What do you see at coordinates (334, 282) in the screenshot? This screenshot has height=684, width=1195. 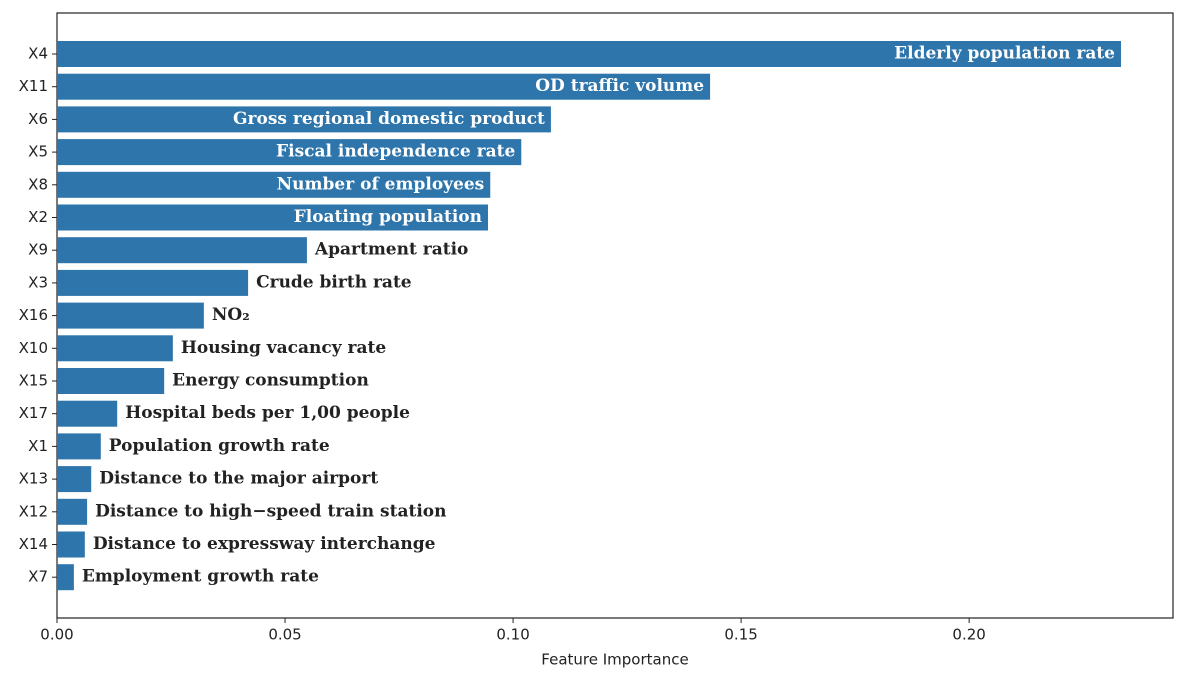 I see `bar-label: Crude birth rate` at bounding box center [334, 282].